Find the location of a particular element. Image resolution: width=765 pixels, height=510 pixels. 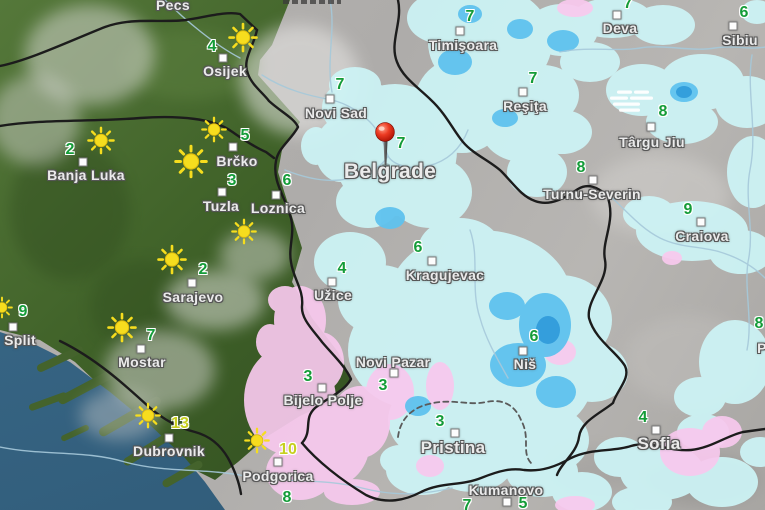

temperature-value-edge-1: 8 is located at coordinates (287, 497).